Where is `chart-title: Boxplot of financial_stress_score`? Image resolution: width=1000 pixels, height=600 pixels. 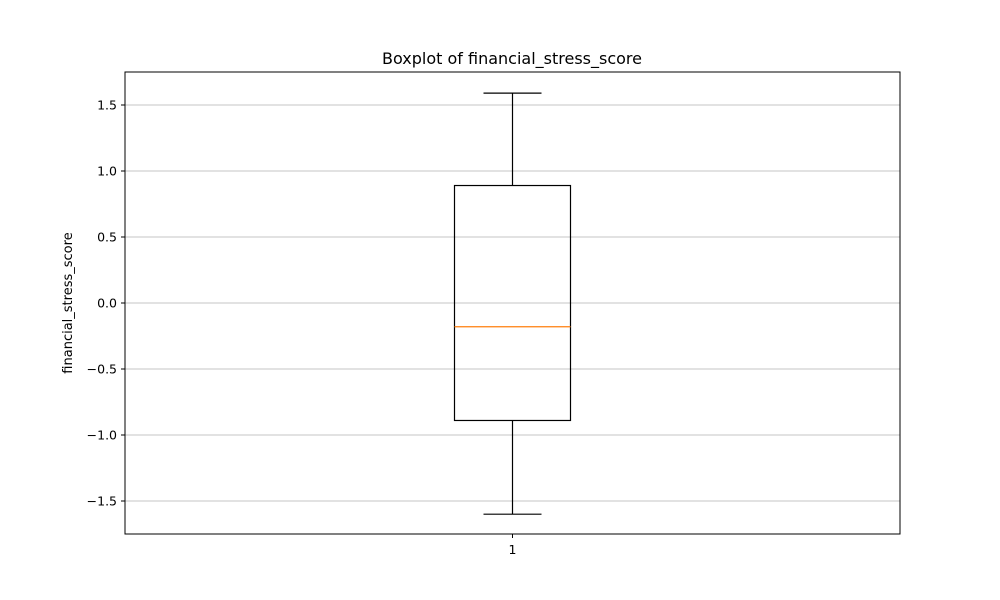 chart-title: Boxplot of financial_stress_score is located at coordinates (512, 59).